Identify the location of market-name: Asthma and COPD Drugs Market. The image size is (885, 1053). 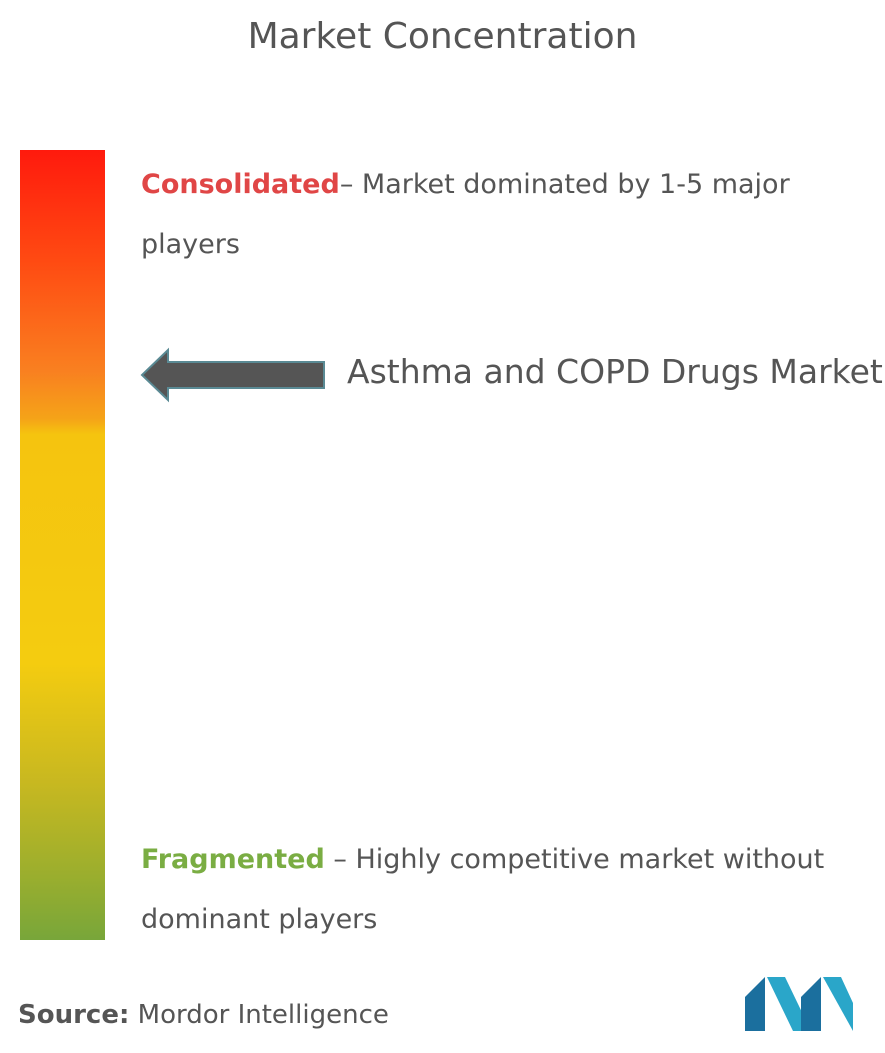
(615, 371).